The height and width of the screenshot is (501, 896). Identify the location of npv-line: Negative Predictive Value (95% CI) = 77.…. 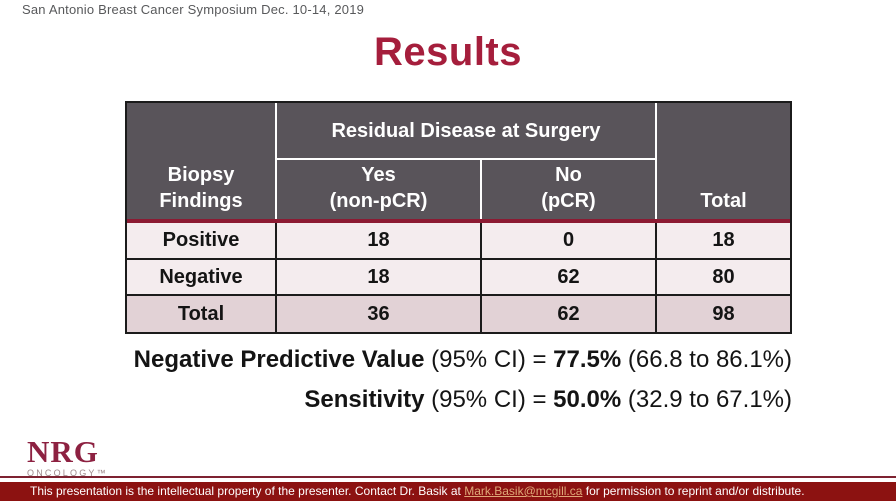
(463, 360).